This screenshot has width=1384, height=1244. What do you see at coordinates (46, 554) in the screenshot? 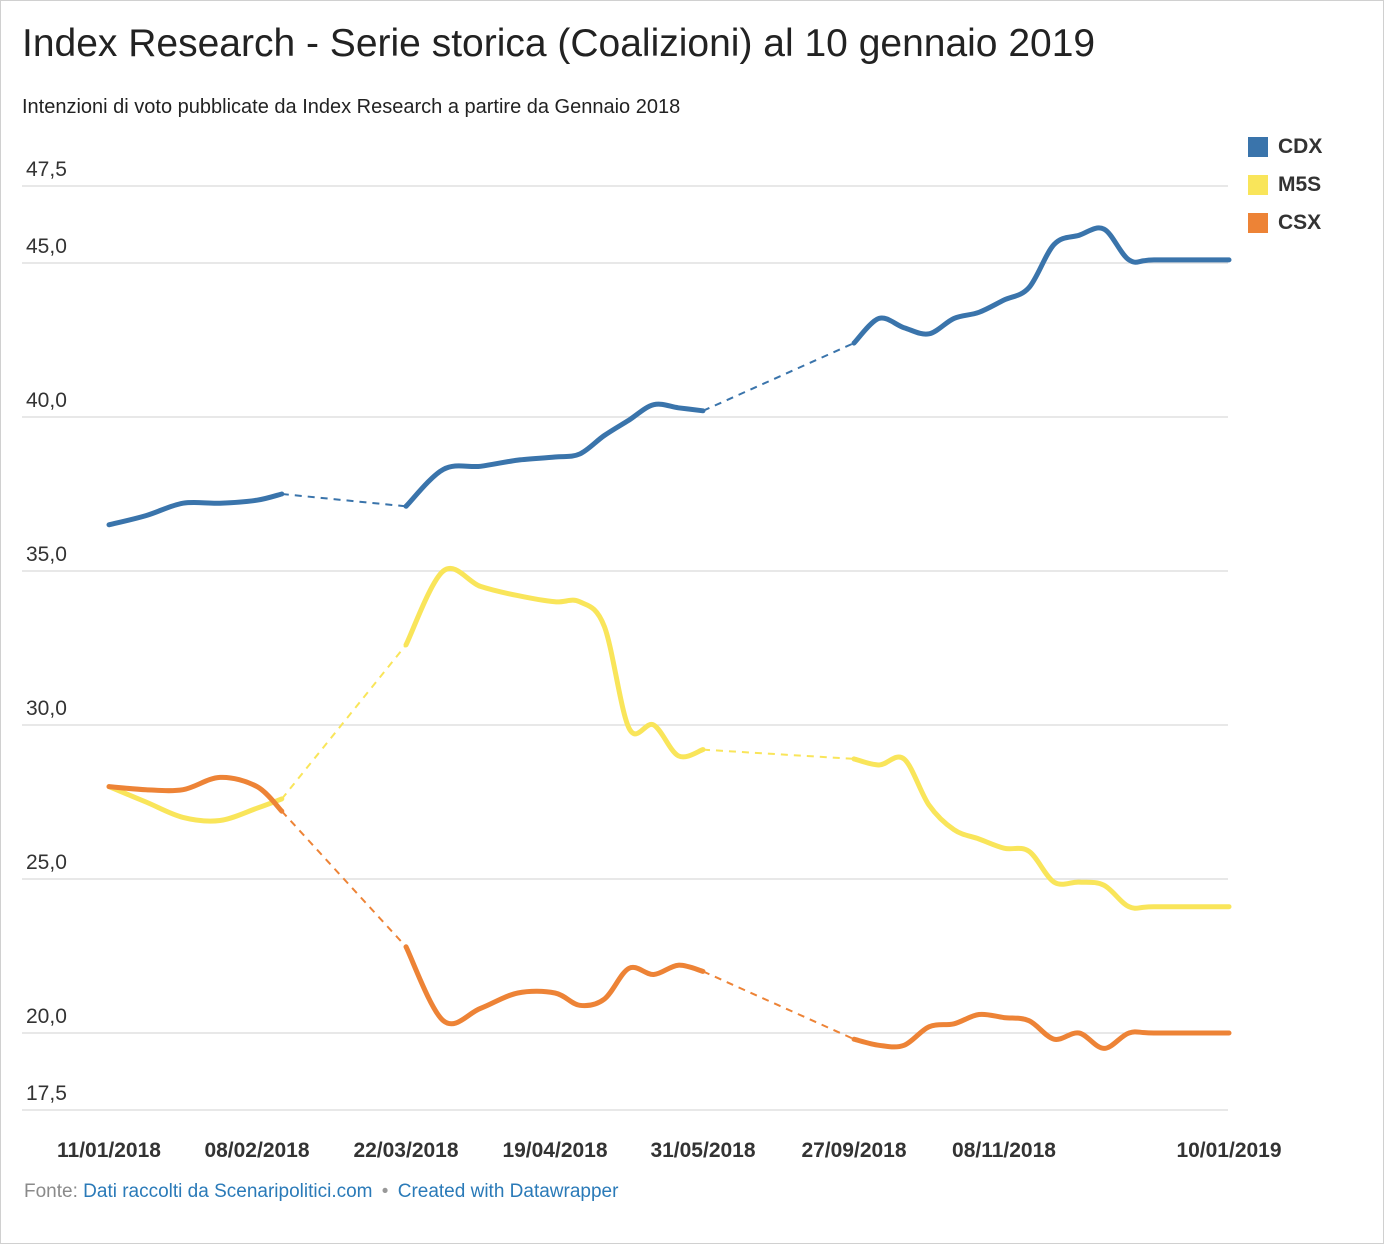
I see `y-tick-label: 35,0` at bounding box center [46, 554].